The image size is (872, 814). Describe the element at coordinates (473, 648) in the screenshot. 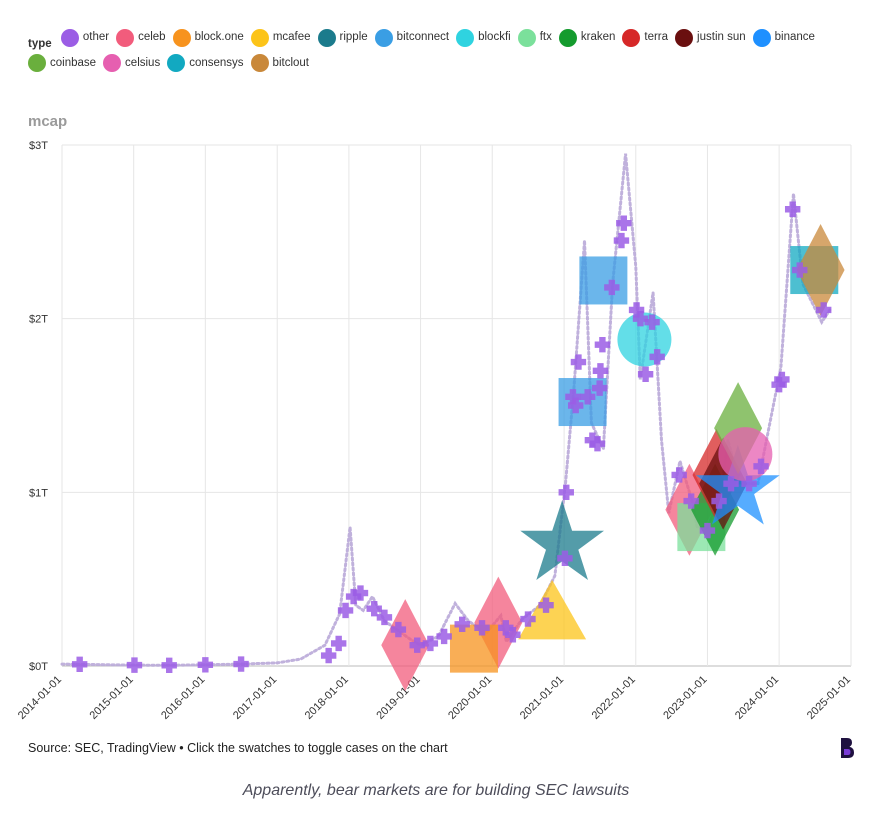

I see `marker-block-one` at that location.